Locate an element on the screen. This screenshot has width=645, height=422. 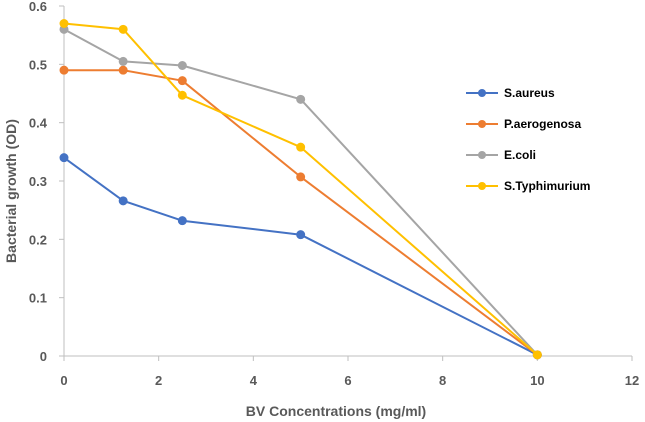
x-tick-label: 10 is located at coordinates (537, 380).